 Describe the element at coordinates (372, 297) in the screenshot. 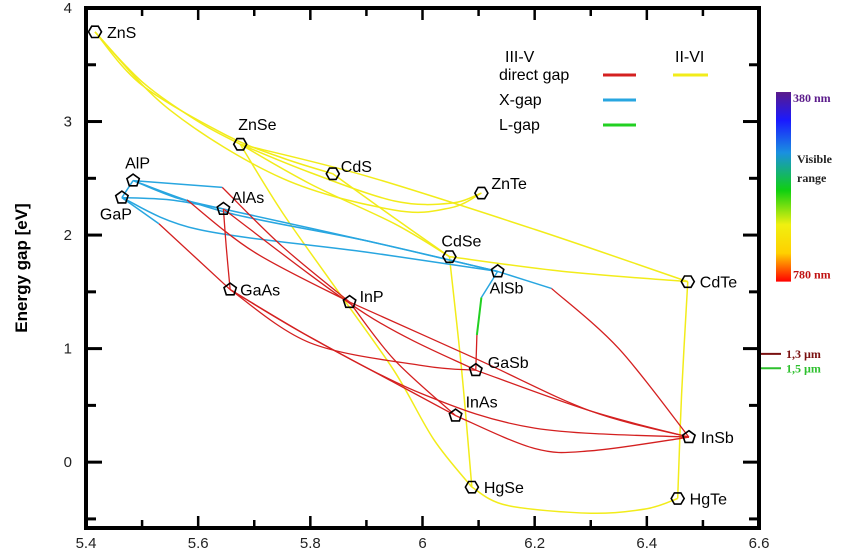

I see `point-label-inp: InP` at that location.